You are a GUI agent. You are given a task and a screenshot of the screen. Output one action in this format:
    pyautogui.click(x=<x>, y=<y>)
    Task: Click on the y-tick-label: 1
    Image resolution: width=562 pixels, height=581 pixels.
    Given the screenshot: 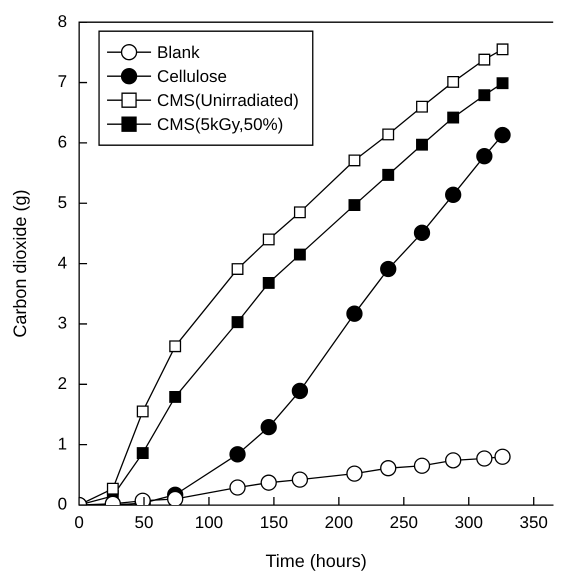 What is the action you would take?
    pyautogui.click(x=63, y=444)
    